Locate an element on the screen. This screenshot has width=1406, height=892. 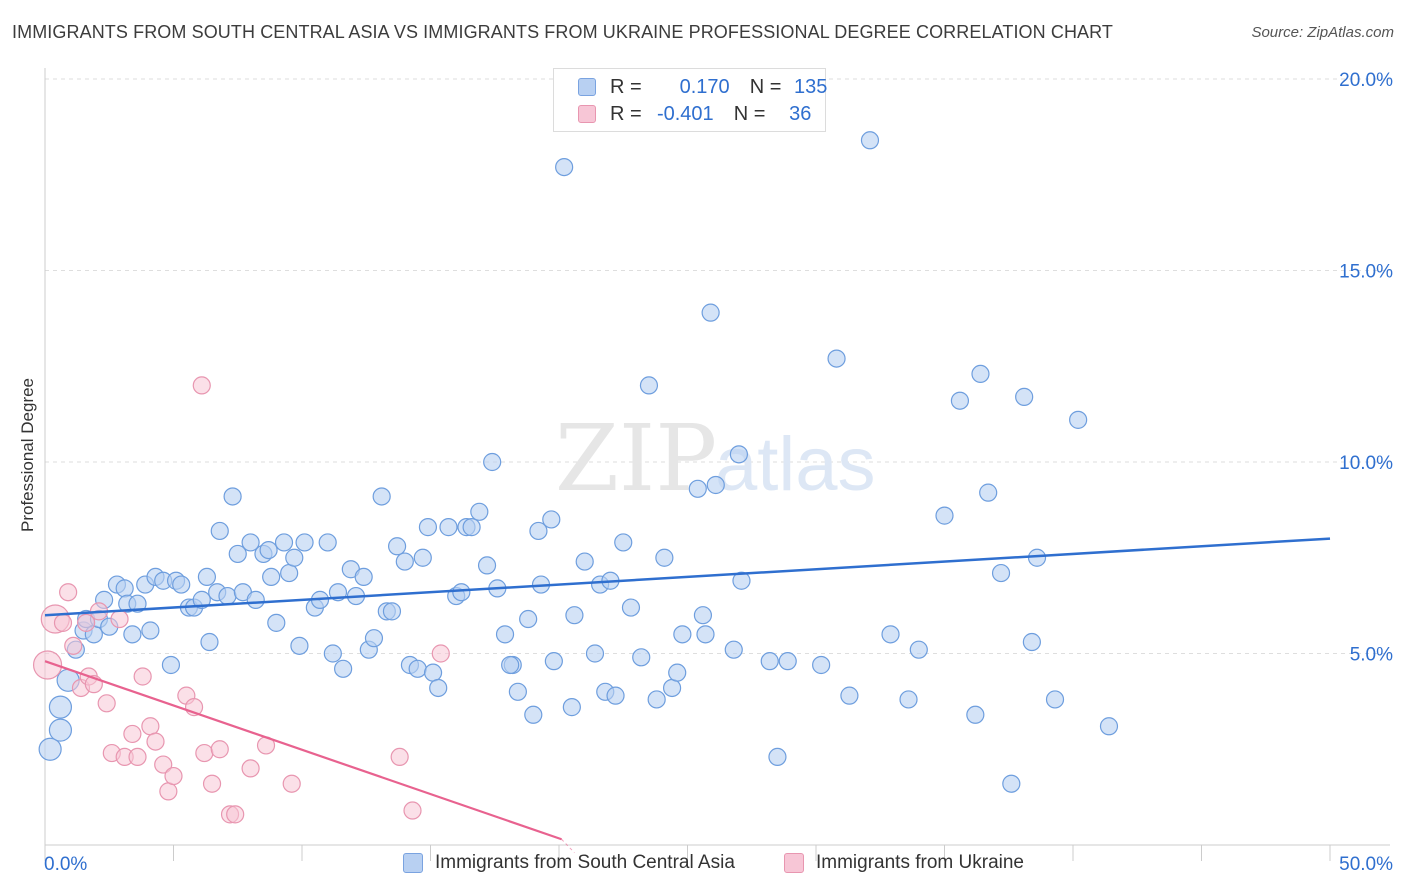
blue-swatch-icon is located at coordinates (413, 863).